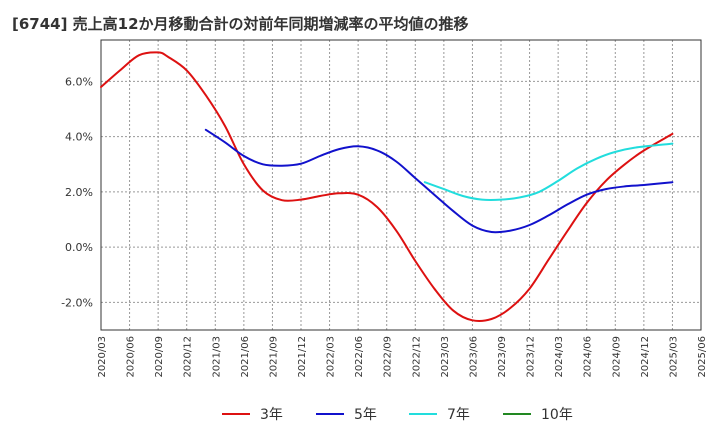 Image resolution: width=720 pixels, height=440 pixels. I want to click on x-tick-label: 2023/03, so click(445, 357).